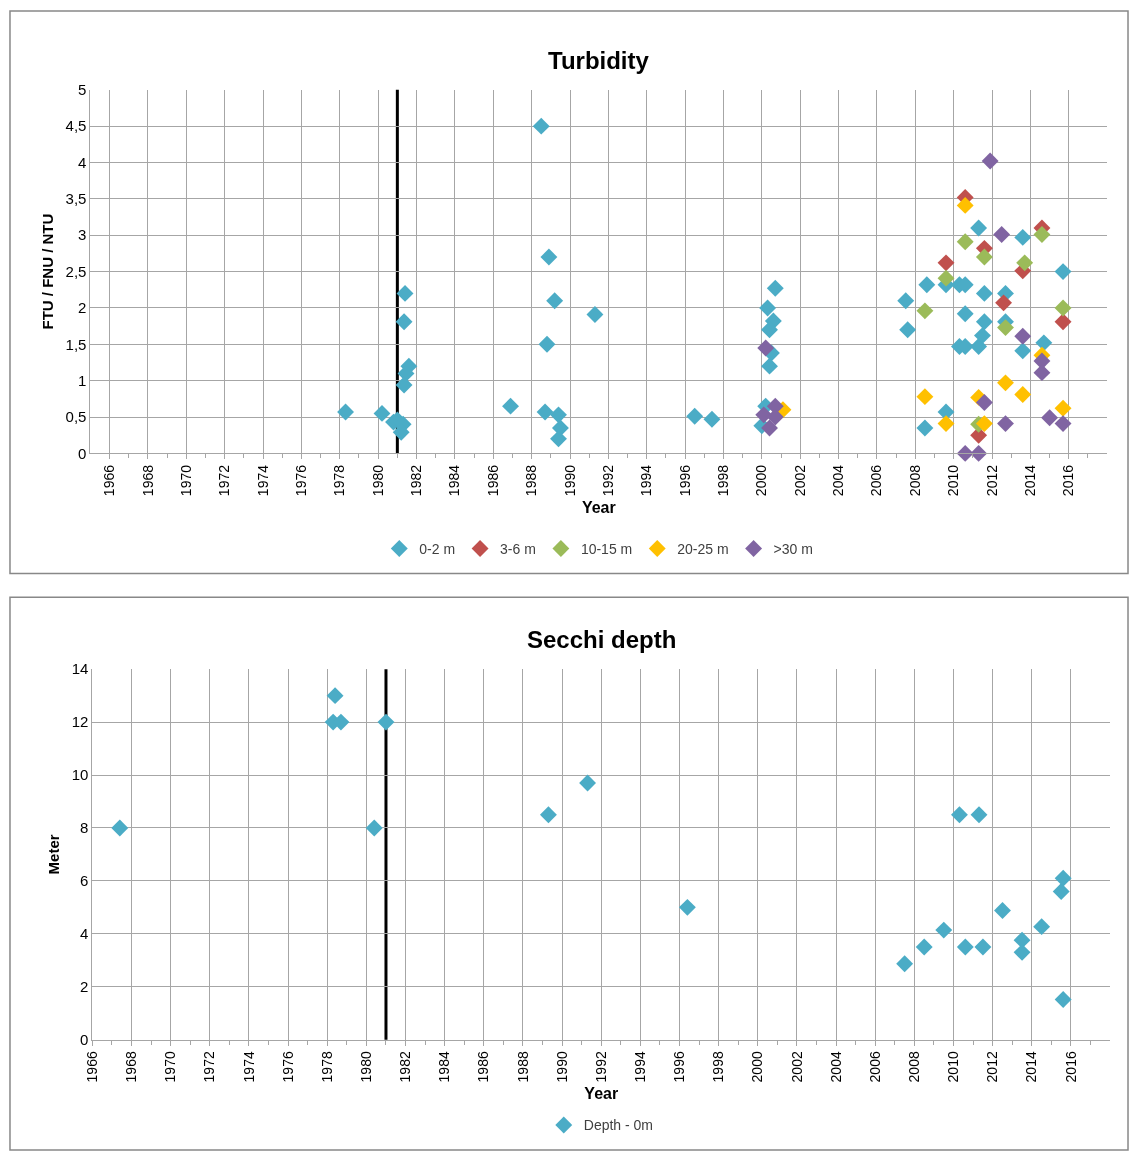 This screenshot has width=1130, height=1160. Describe the element at coordinates (287, 1067) in the screenshot. I see `x-tick-label: 1976` at that location.